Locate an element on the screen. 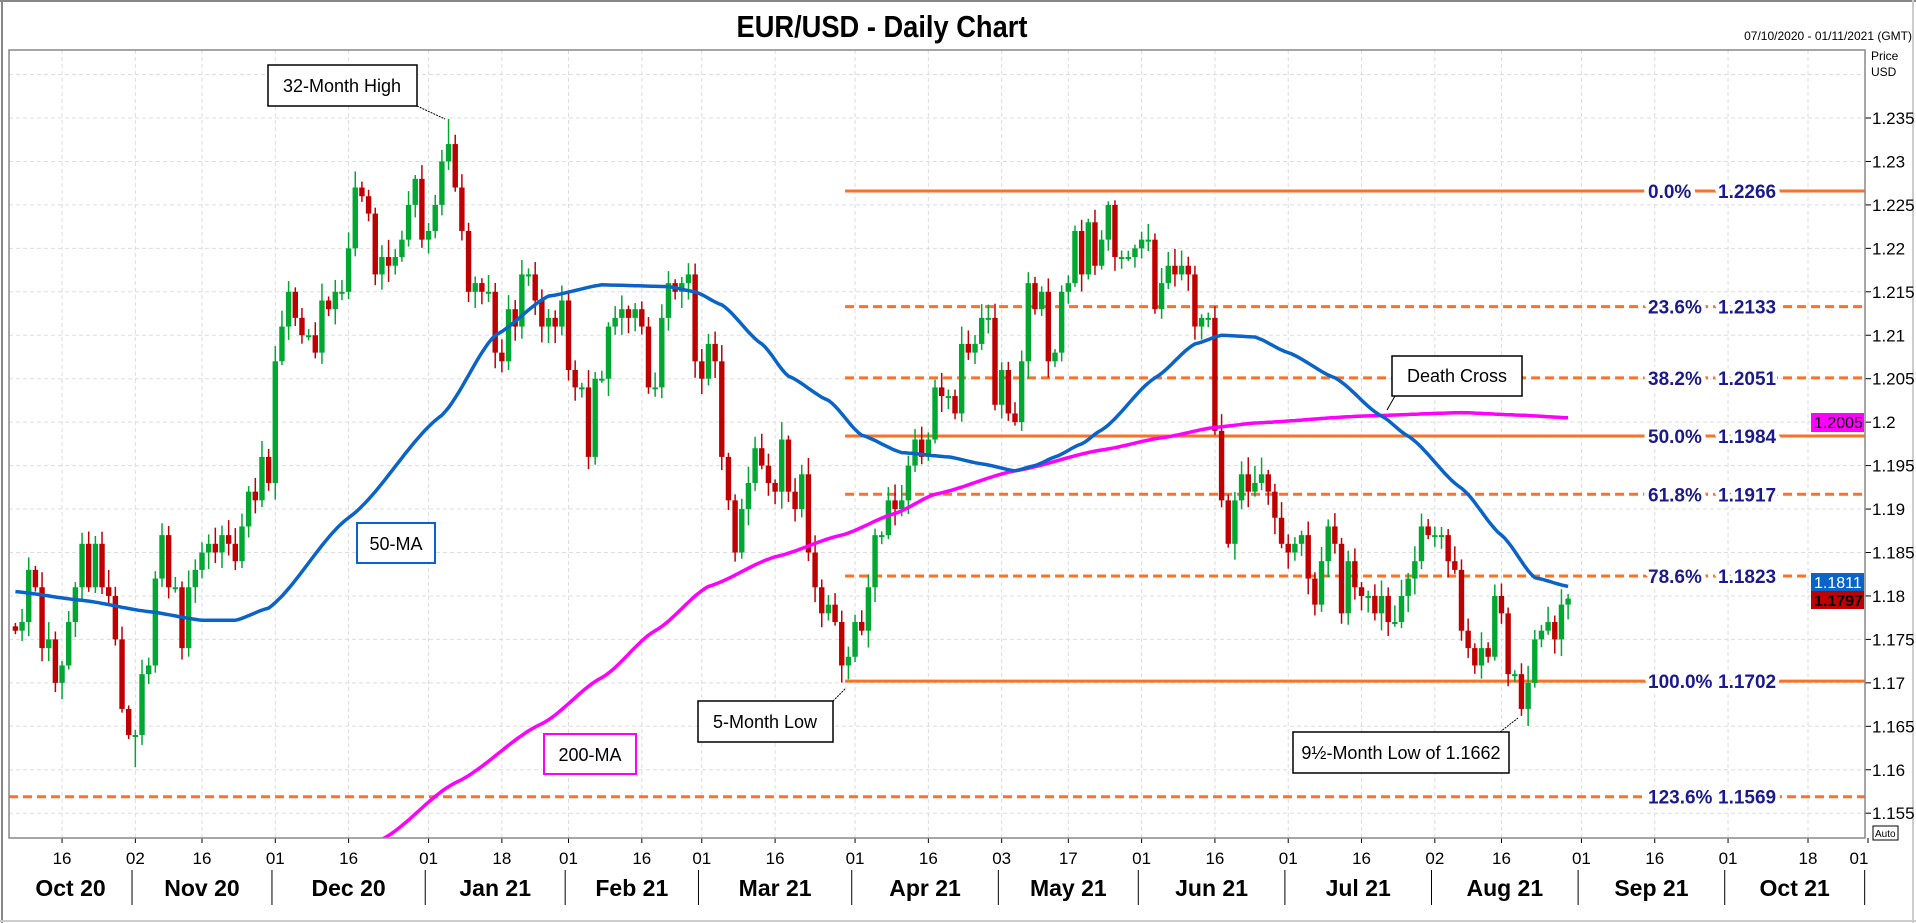  date-range: 07/10/2020 - 01/11/2021 (GMT) is located at coordinates (1828, 36).